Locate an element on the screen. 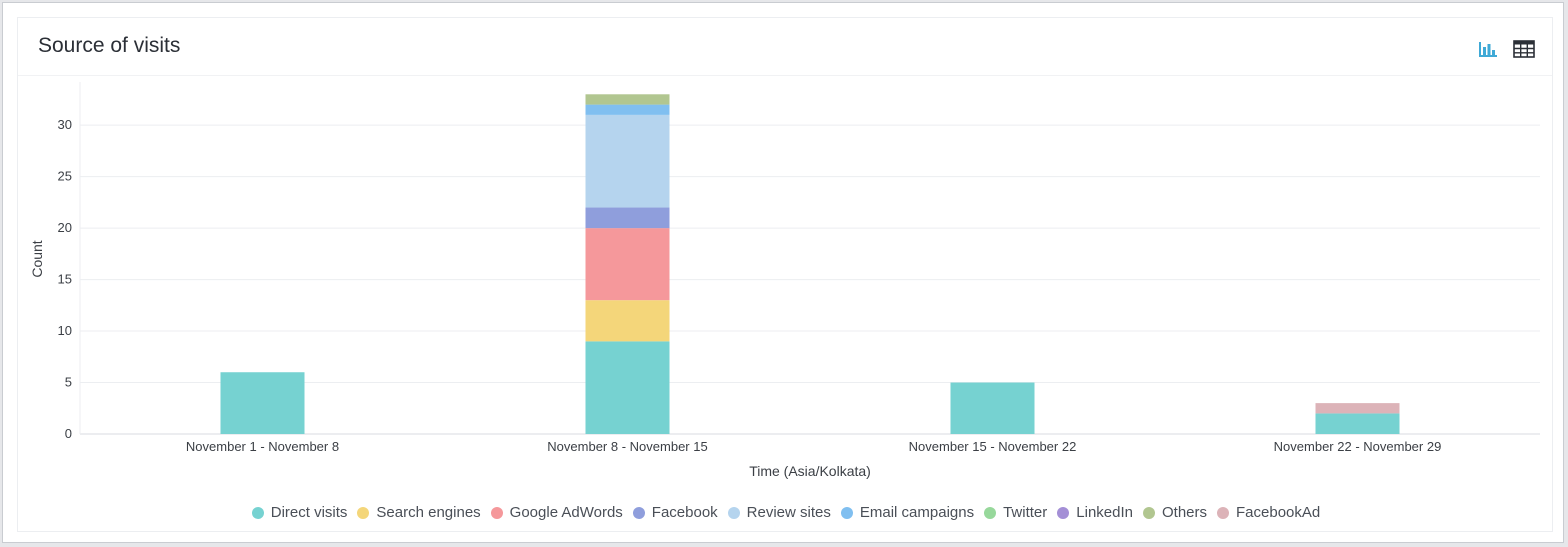  y-tick-label: 5 is located at coordinates (68, 382).